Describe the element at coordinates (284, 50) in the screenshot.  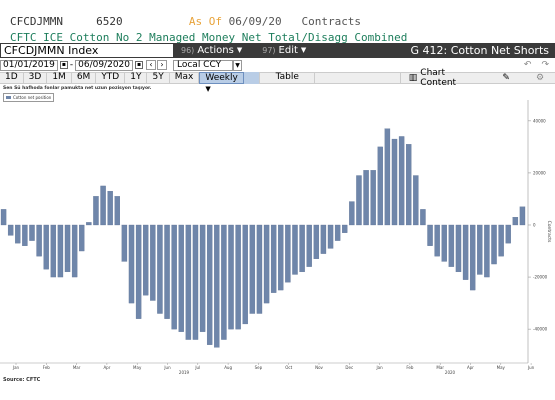
I see `edit-menu-button: 97) Edit ▼` at that location.